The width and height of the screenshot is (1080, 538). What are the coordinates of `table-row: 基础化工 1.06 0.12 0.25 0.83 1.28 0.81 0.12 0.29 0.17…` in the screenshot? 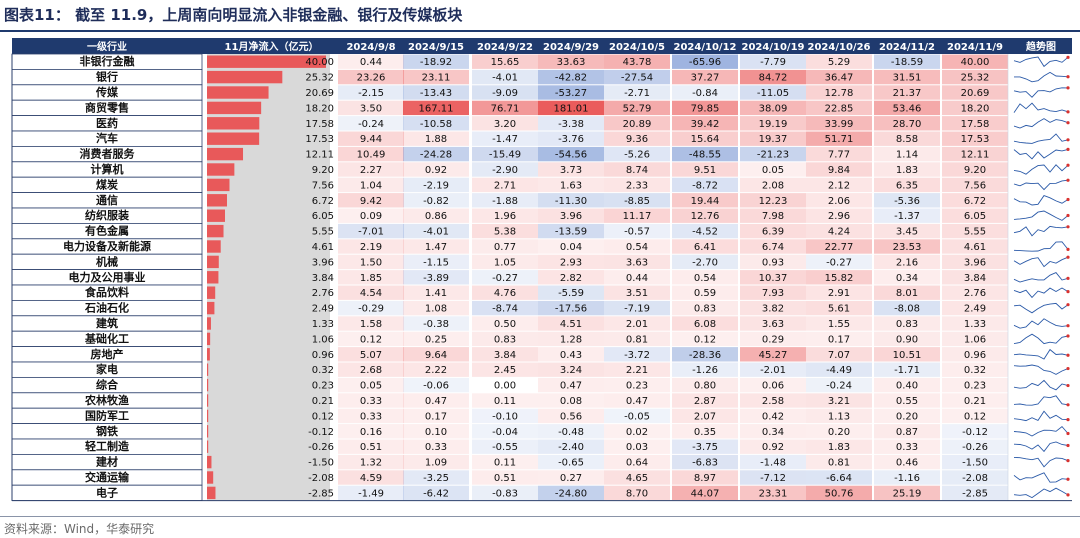 It's located at (540, 339).